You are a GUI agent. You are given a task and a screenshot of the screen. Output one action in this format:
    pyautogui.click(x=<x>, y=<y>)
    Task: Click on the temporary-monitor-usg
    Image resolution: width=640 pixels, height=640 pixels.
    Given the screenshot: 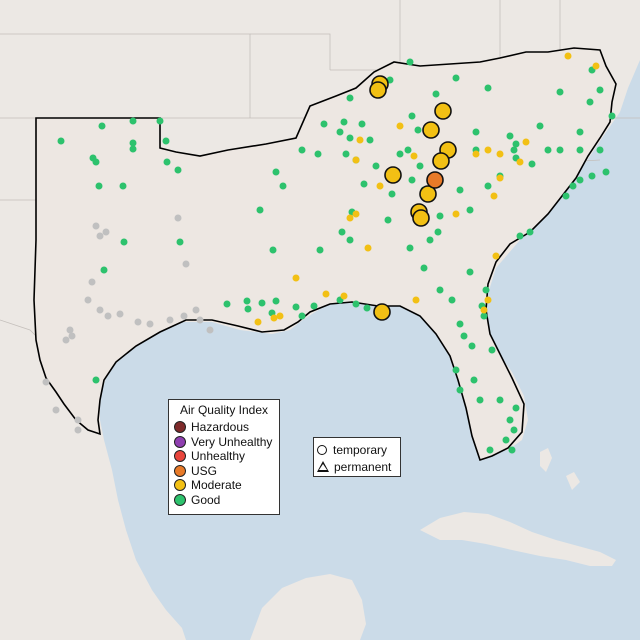 What is the action you would take?
    pyautogui.click(x=435, y=180)
    